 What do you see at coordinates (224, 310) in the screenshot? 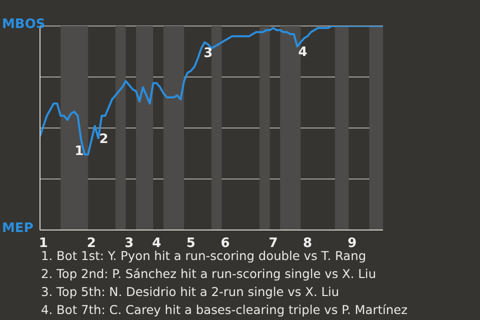
I see `text: 4. Bot 7th: C. Carey hit a bases-clearing triple vs P. Martínez` at bounding box center [224, 310].